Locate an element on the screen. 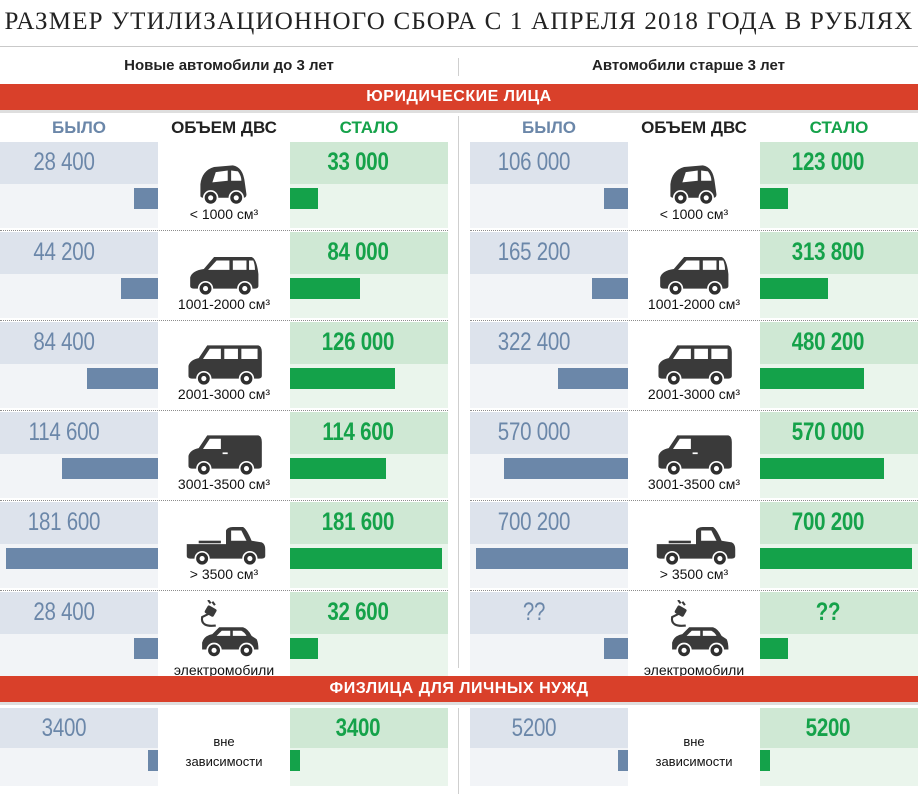 This screenshot has width=918, height=798. private-category-line1-0: вне is located at coordinates (224, 741).